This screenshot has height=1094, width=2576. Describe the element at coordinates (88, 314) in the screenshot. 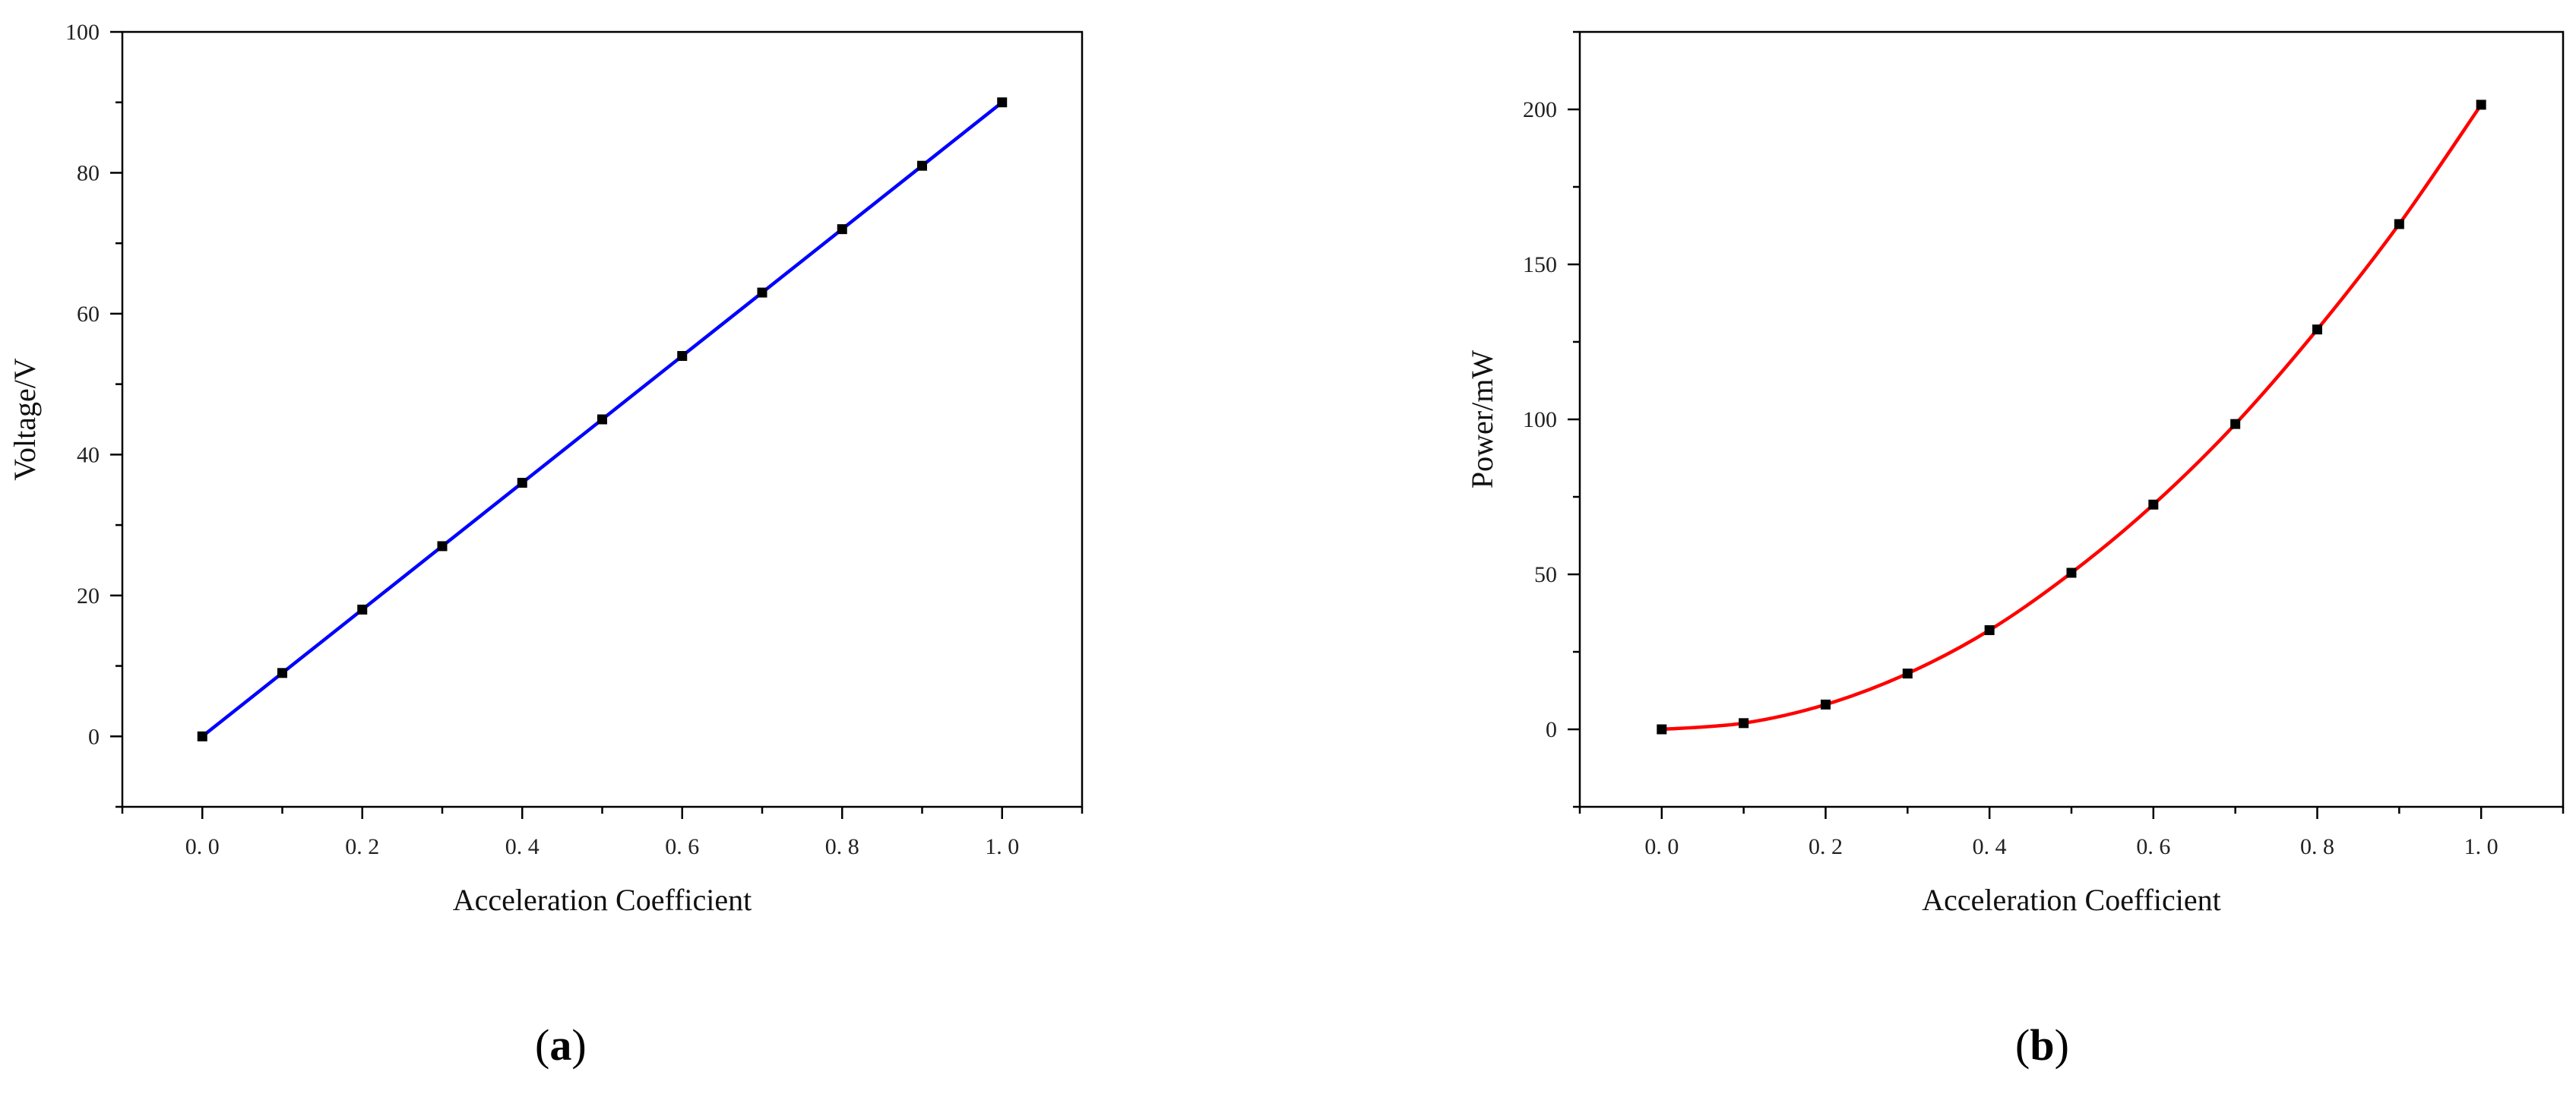

I see `y-tick-label: 60` at that location.